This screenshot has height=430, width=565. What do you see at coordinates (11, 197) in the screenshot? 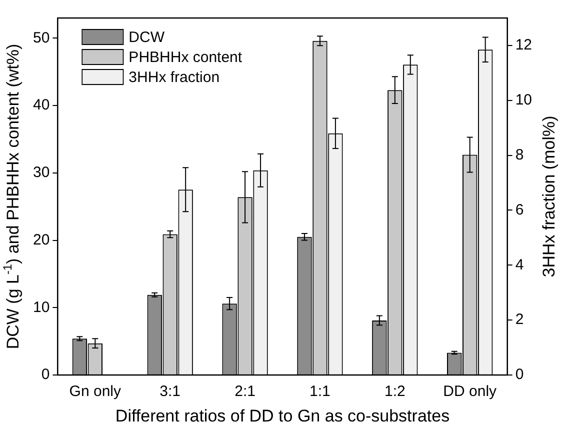
I see `y-axis-title: DCW (g L-1) and PHBHHx content (wt%)` at bounding box center [11, 197].